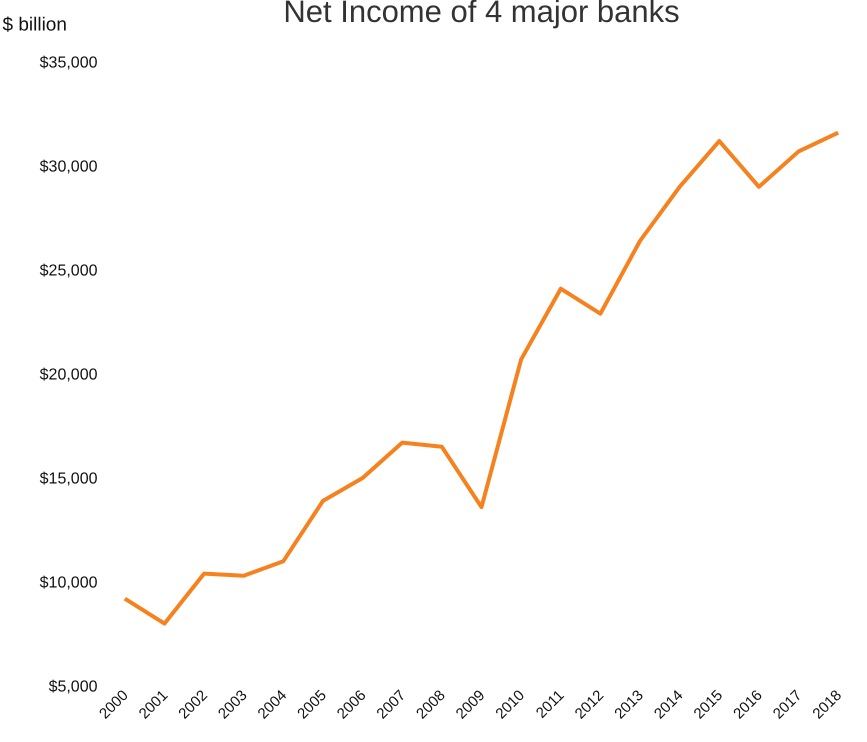 The height and width of the screenshot is (742, 867). What do you see at coordinates (34, 25) in the screenshot?
I see `y-axis-title: $ billion` at bounding box center [34, 25].